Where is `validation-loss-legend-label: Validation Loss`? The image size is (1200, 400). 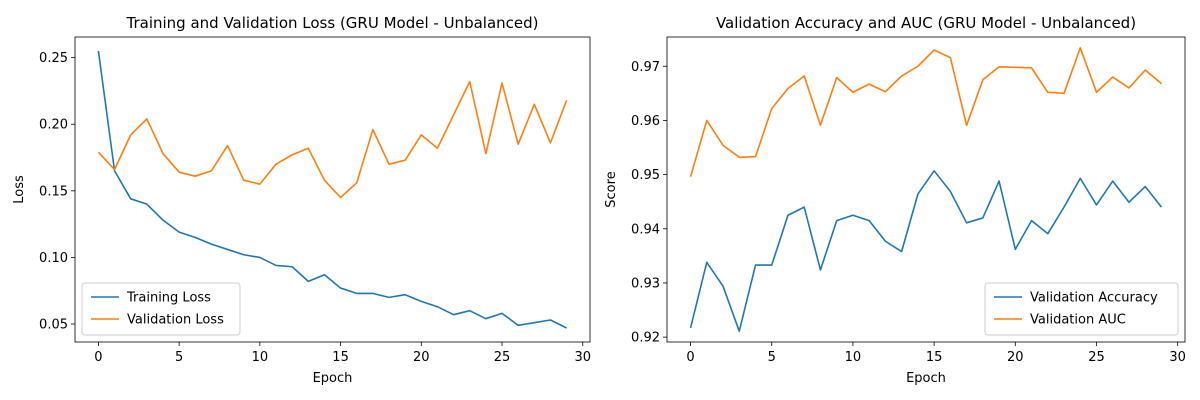
validation-loss-legend-label: Validation Loss is located at coordinates (175, 320).